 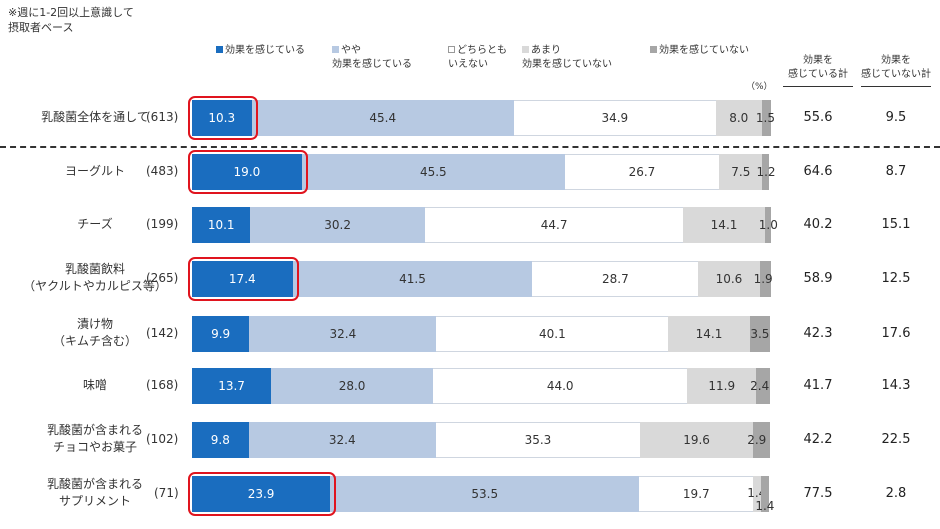 I want to click on bar-value-label: 53.5, so click(x=485, y=494).